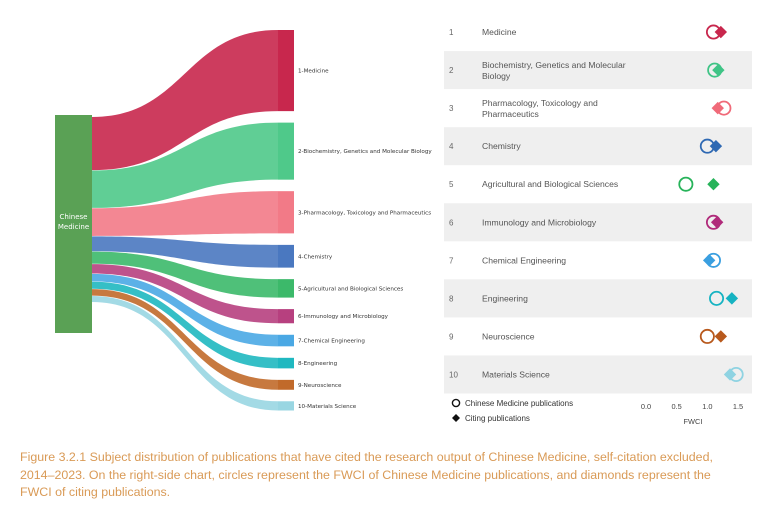  Describe the element at coordinates (451, 32) in the screenshot. I see `fwci-rank: 1` at that location.